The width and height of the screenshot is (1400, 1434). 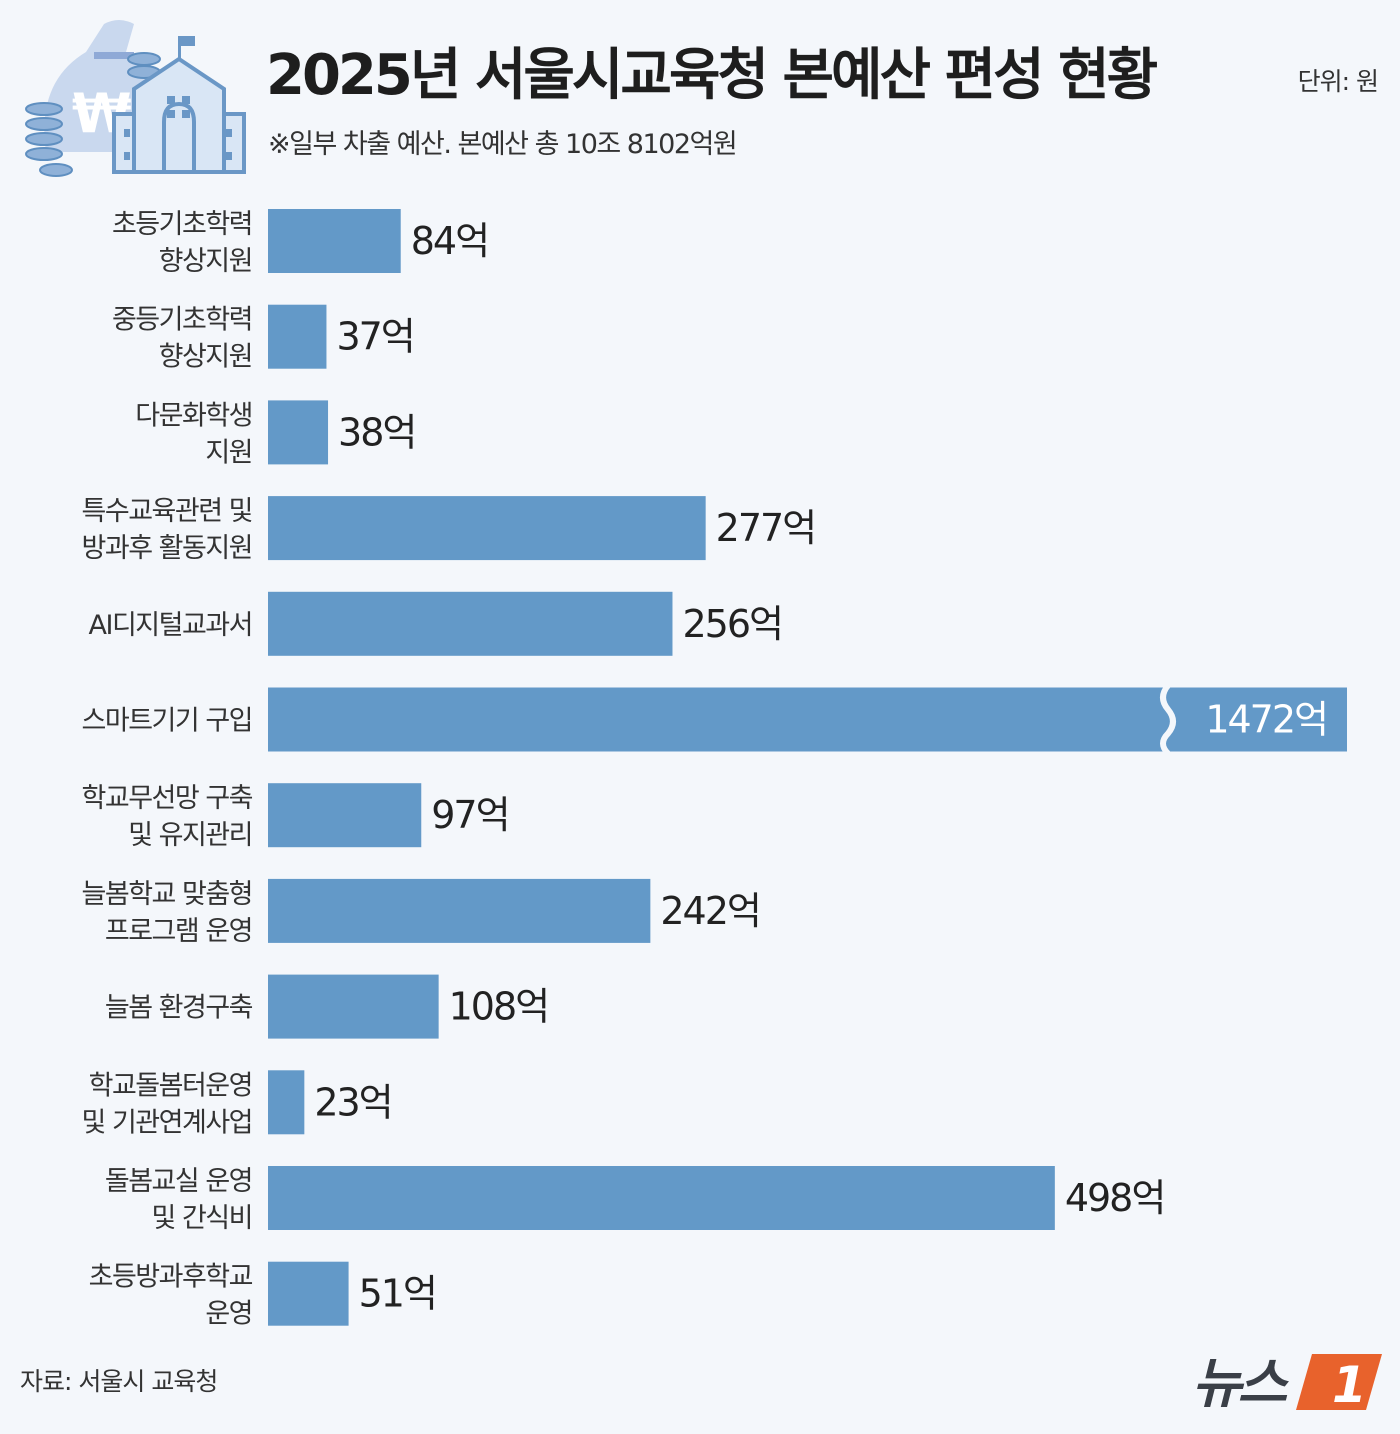 What do you see at coordinates (397, 1294) in the screenshot?
I see `data-label: 51억` at bounding box center [397, 1294].